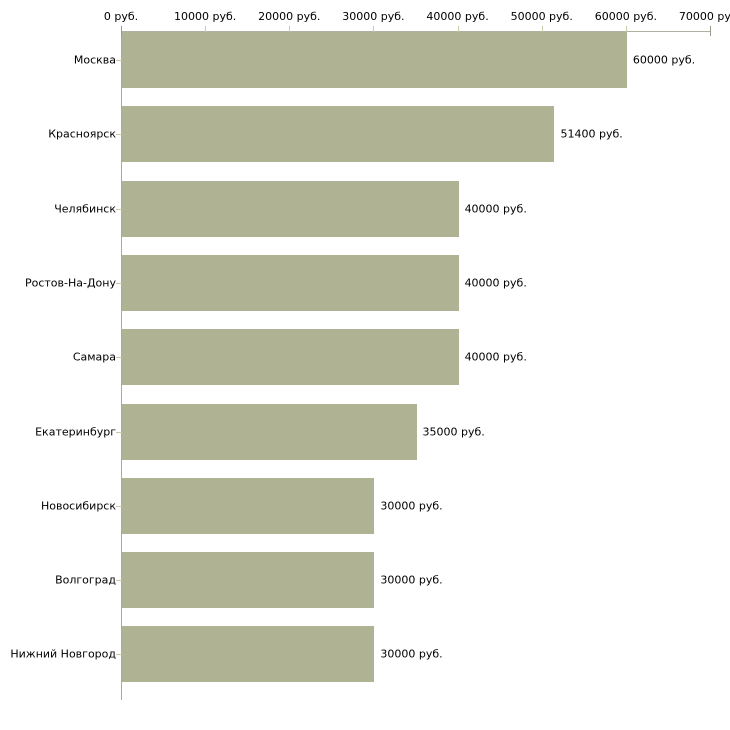 The width and height of the screenshot is (730, 730). What do you see at coordinates (94, 60) in the screenshot?
I see `category-label: Москва` at bounding box center [94, 60].